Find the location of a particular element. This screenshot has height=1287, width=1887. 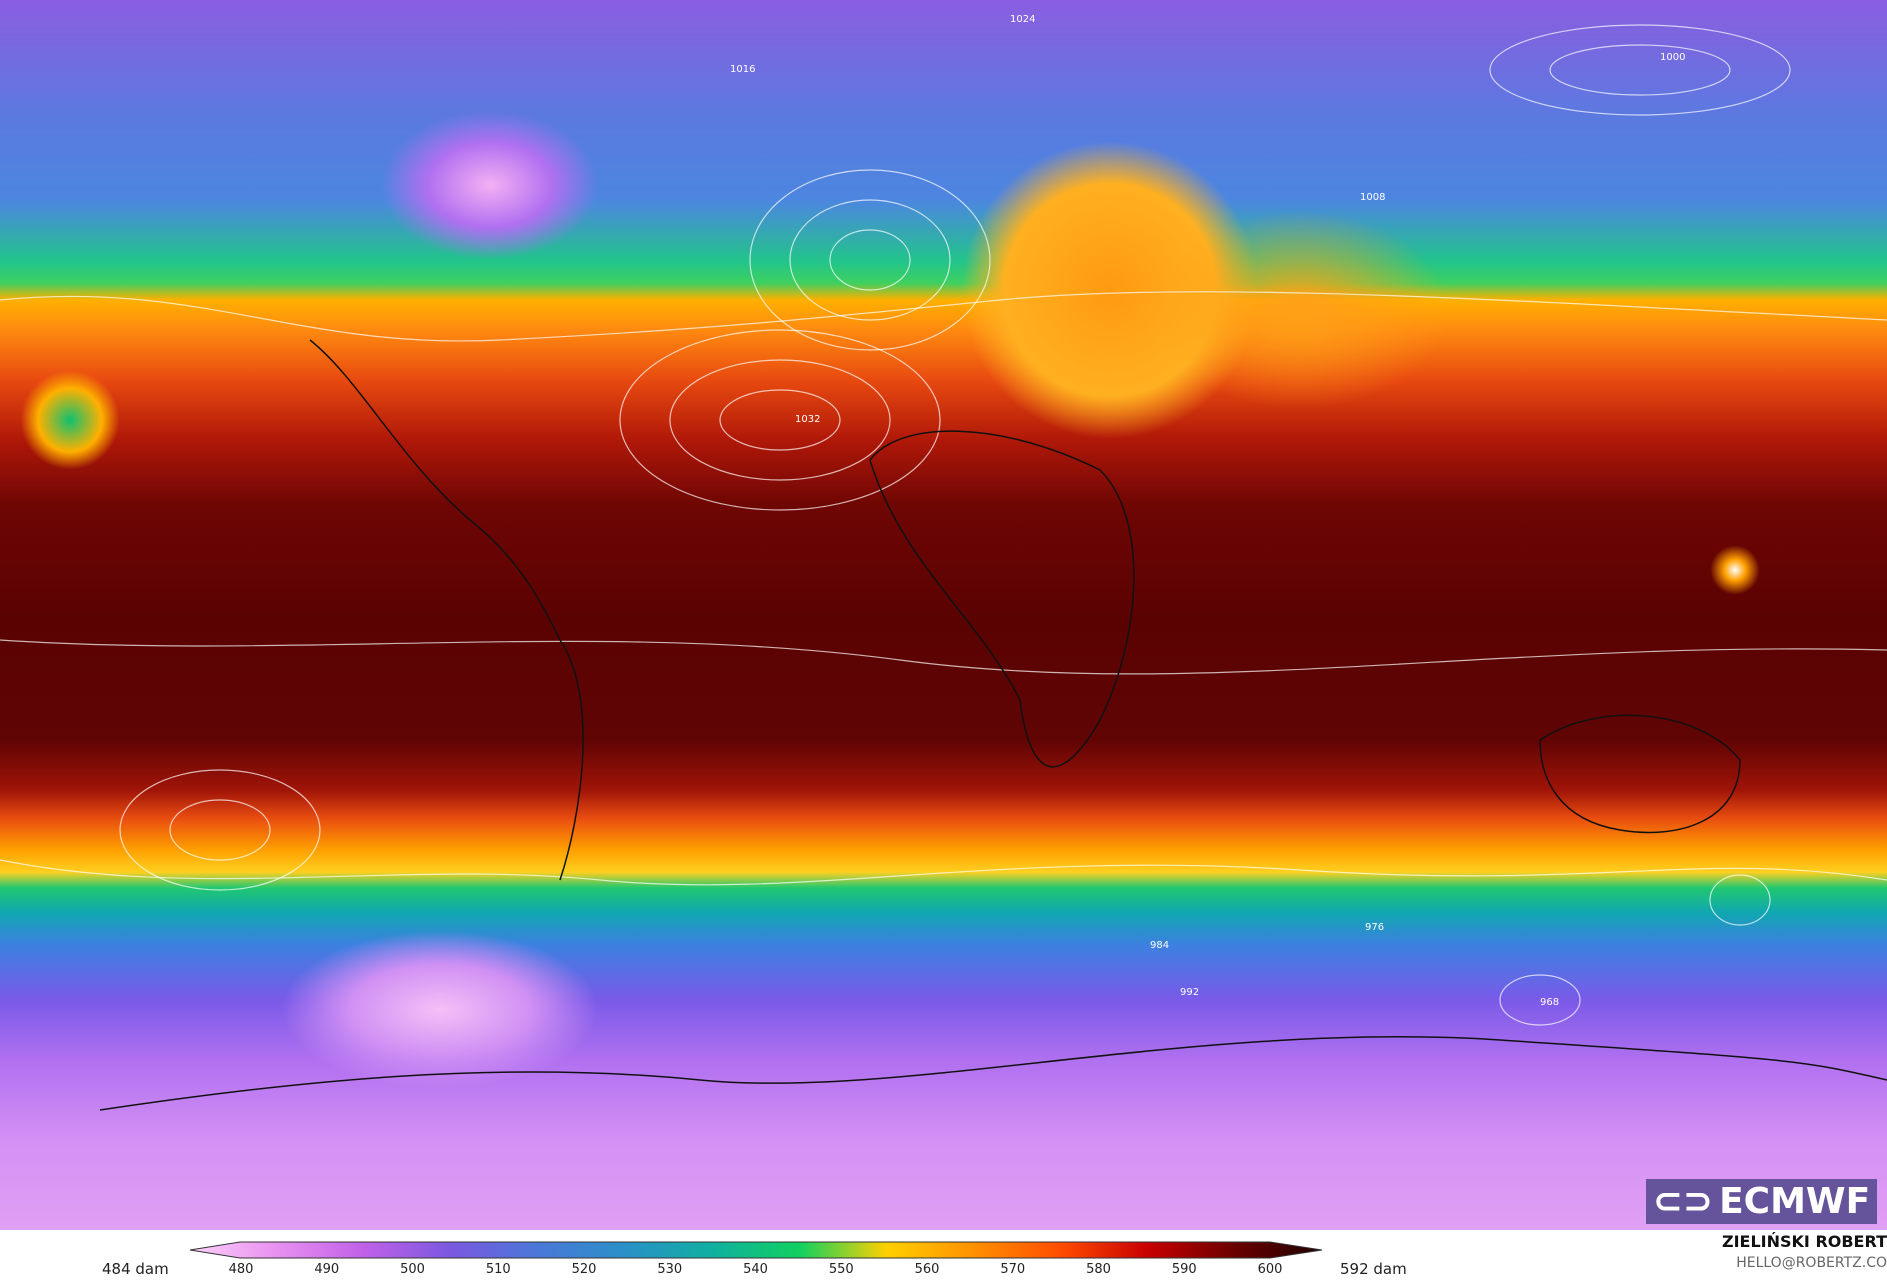

ecmwf-logo: ⊂⊃ ECMWF is located at coordinates (1761, 1201).